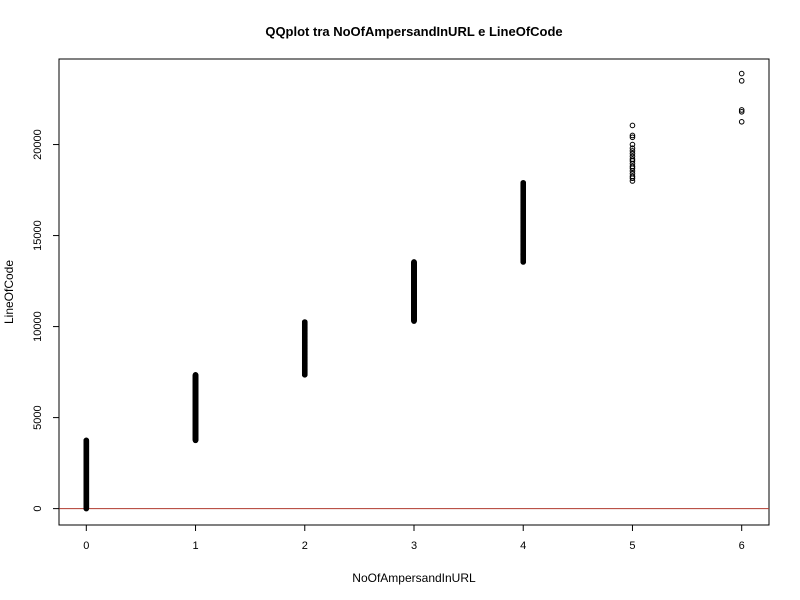  What do you see at coordinates (46, 320) in the screenshot?
I see `y-axis: 0 5000 10000 15000 20000` at bounding box center [46, 320].